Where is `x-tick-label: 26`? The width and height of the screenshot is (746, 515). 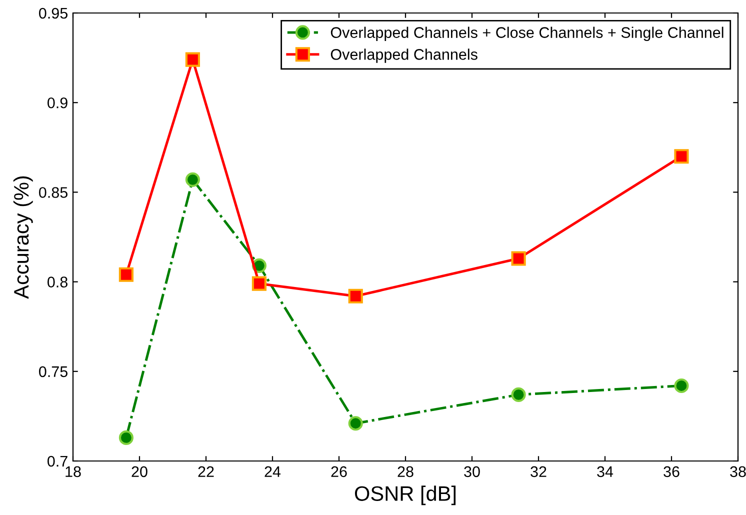 x-tick-label: 26 is located at coordinates (339, 472).